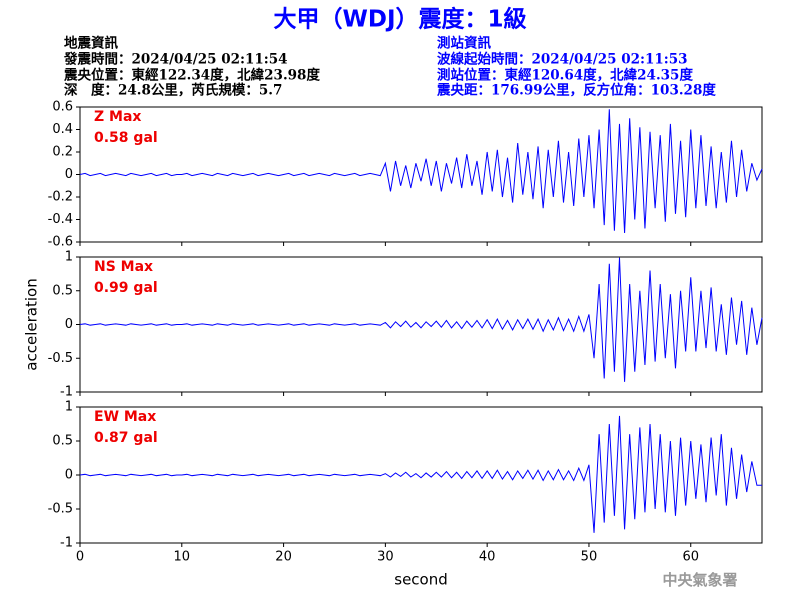 The image size is (800, 600). I want to click on annotation: 0.87 gal, so click(126, 438).